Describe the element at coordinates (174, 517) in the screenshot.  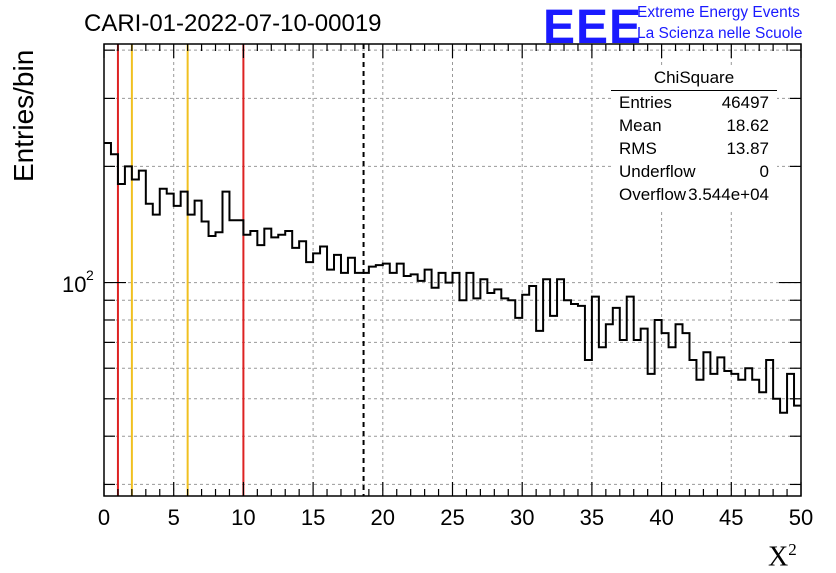
I see `x-tick-label: 5` at that location.